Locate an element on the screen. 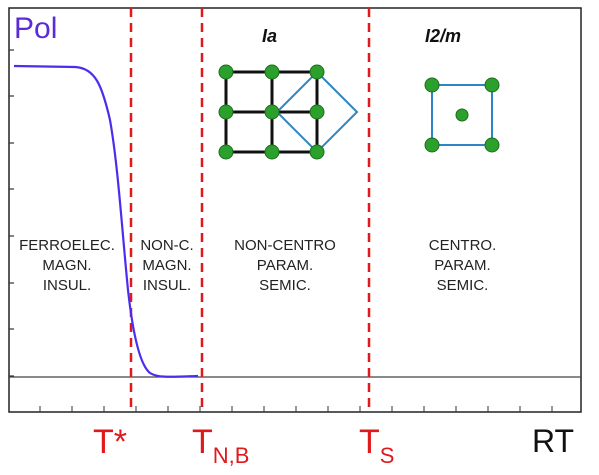 The width and height of the screenshot is (599, 475). region-ferroelectric: FERROELEC. MAGN. INSUL. is located at coordinates (67, 265).